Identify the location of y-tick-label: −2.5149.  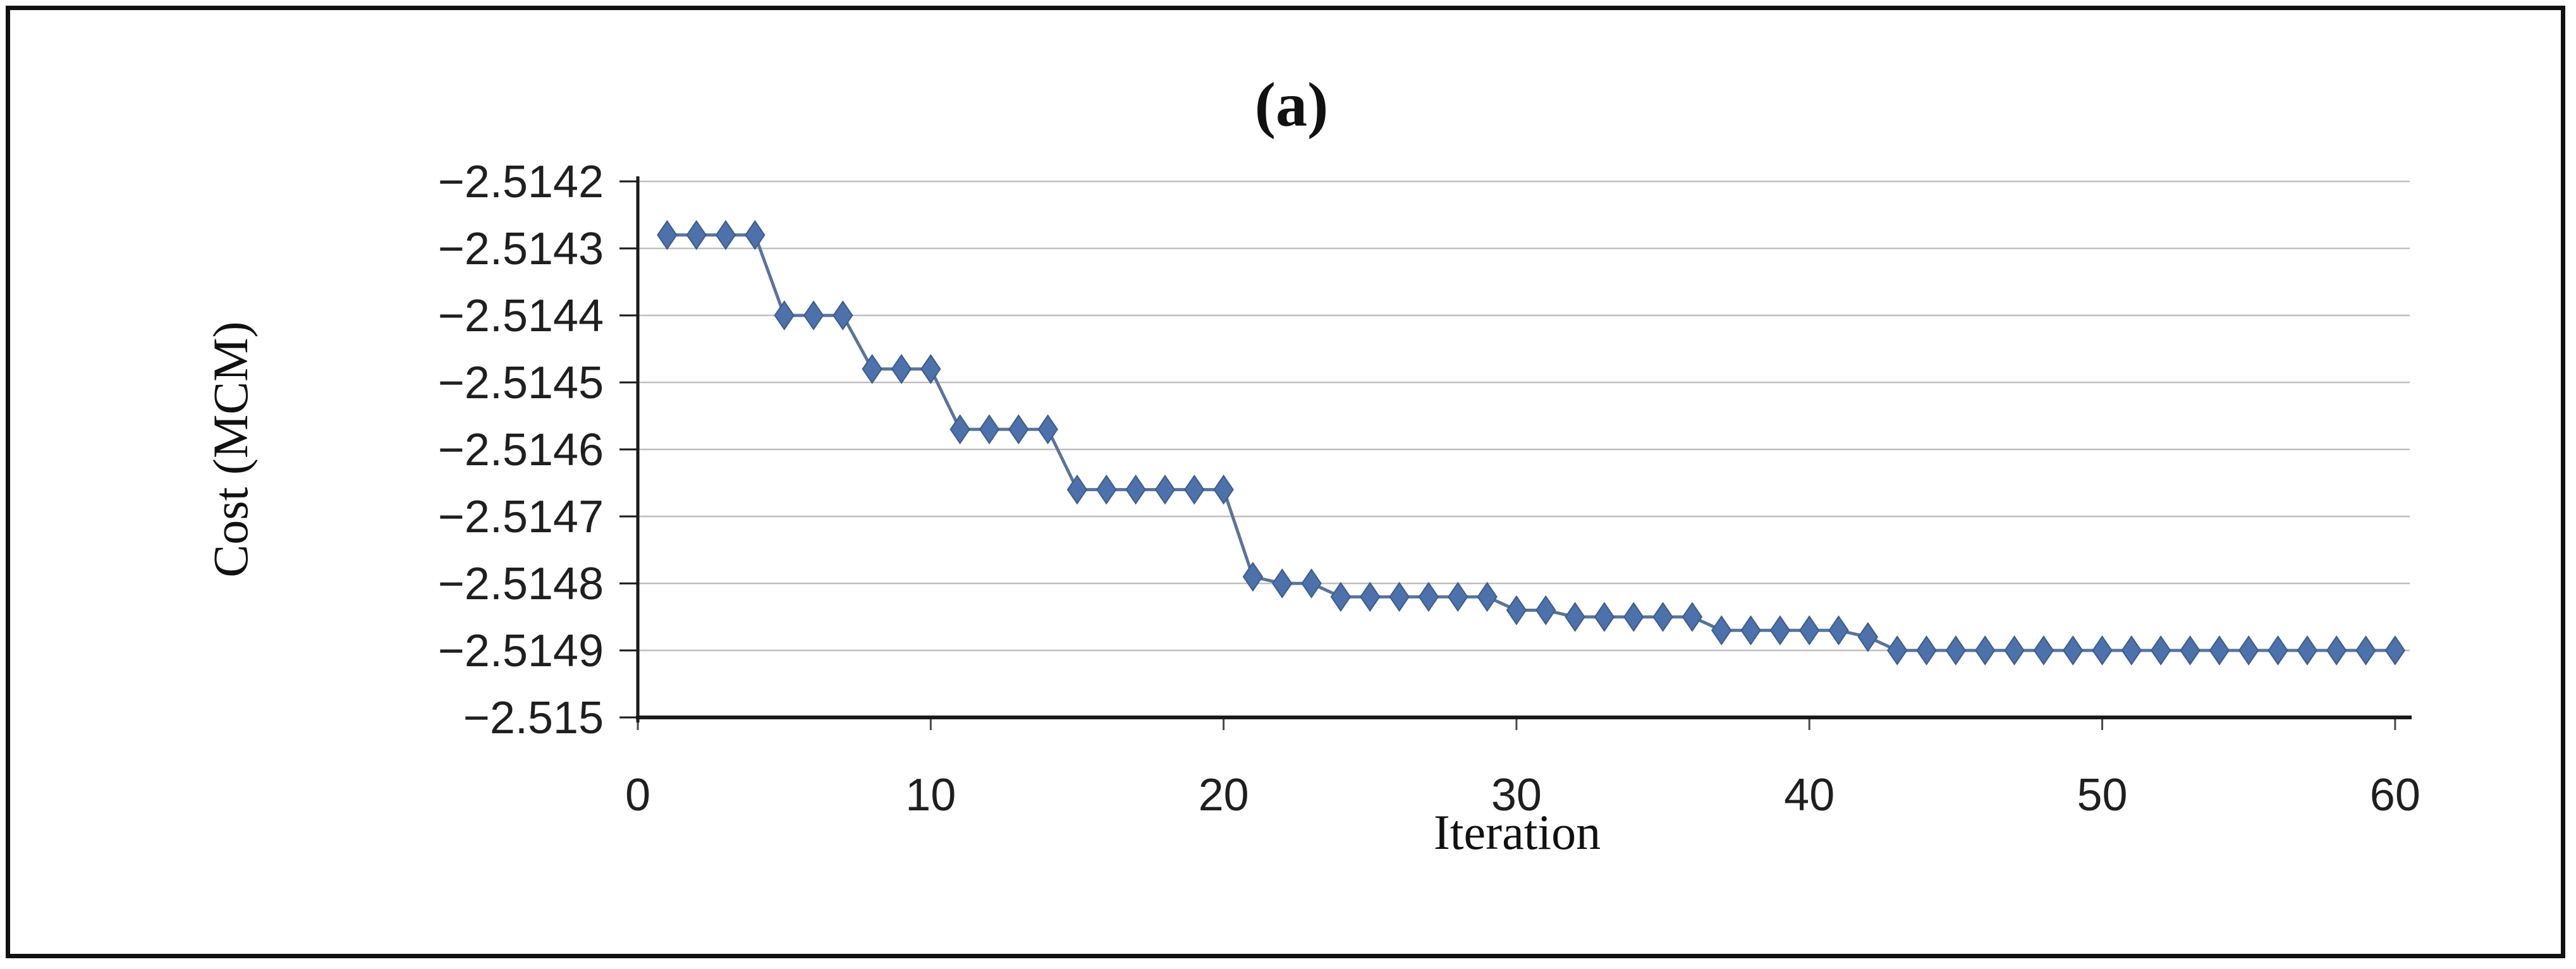
(521, 651).